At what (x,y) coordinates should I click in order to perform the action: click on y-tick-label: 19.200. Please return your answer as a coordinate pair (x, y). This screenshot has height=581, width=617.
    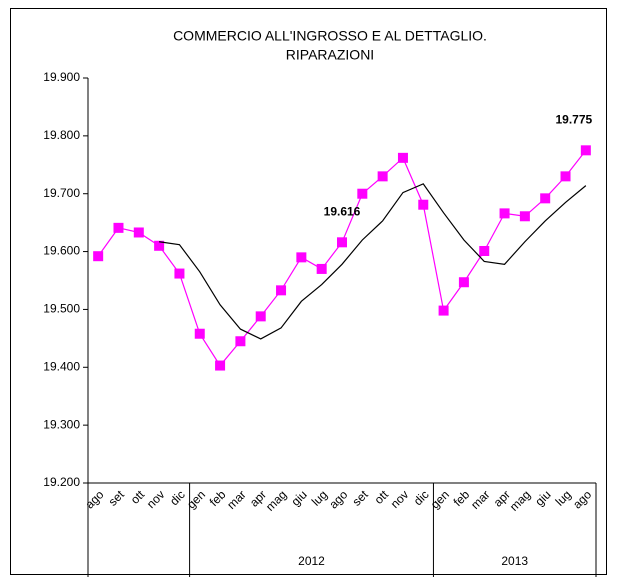
    Looking at the image, I should click on (61, 482).